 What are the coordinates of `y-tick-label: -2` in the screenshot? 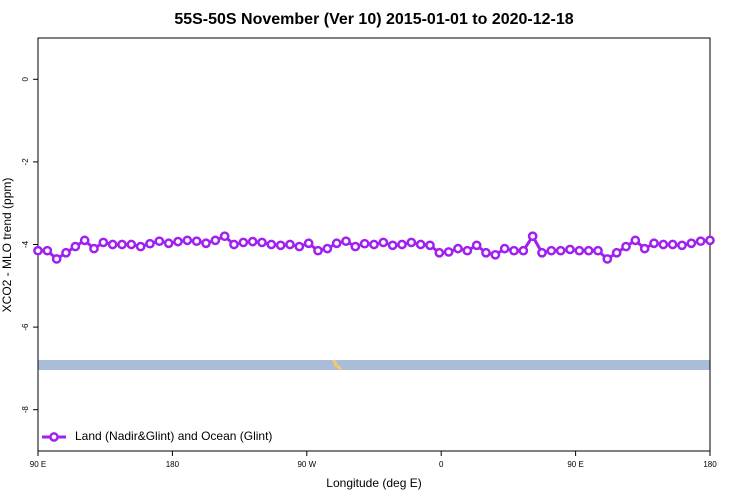 It's located at (25, 162).